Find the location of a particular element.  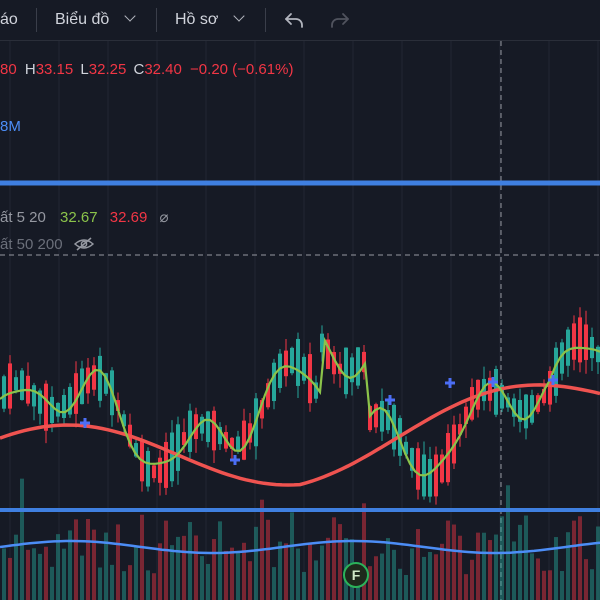

ohlc-legend: 80 H33.15 L32.25 C32.40 −0.20 (−0.61%) is located at coordinates (146, 69).